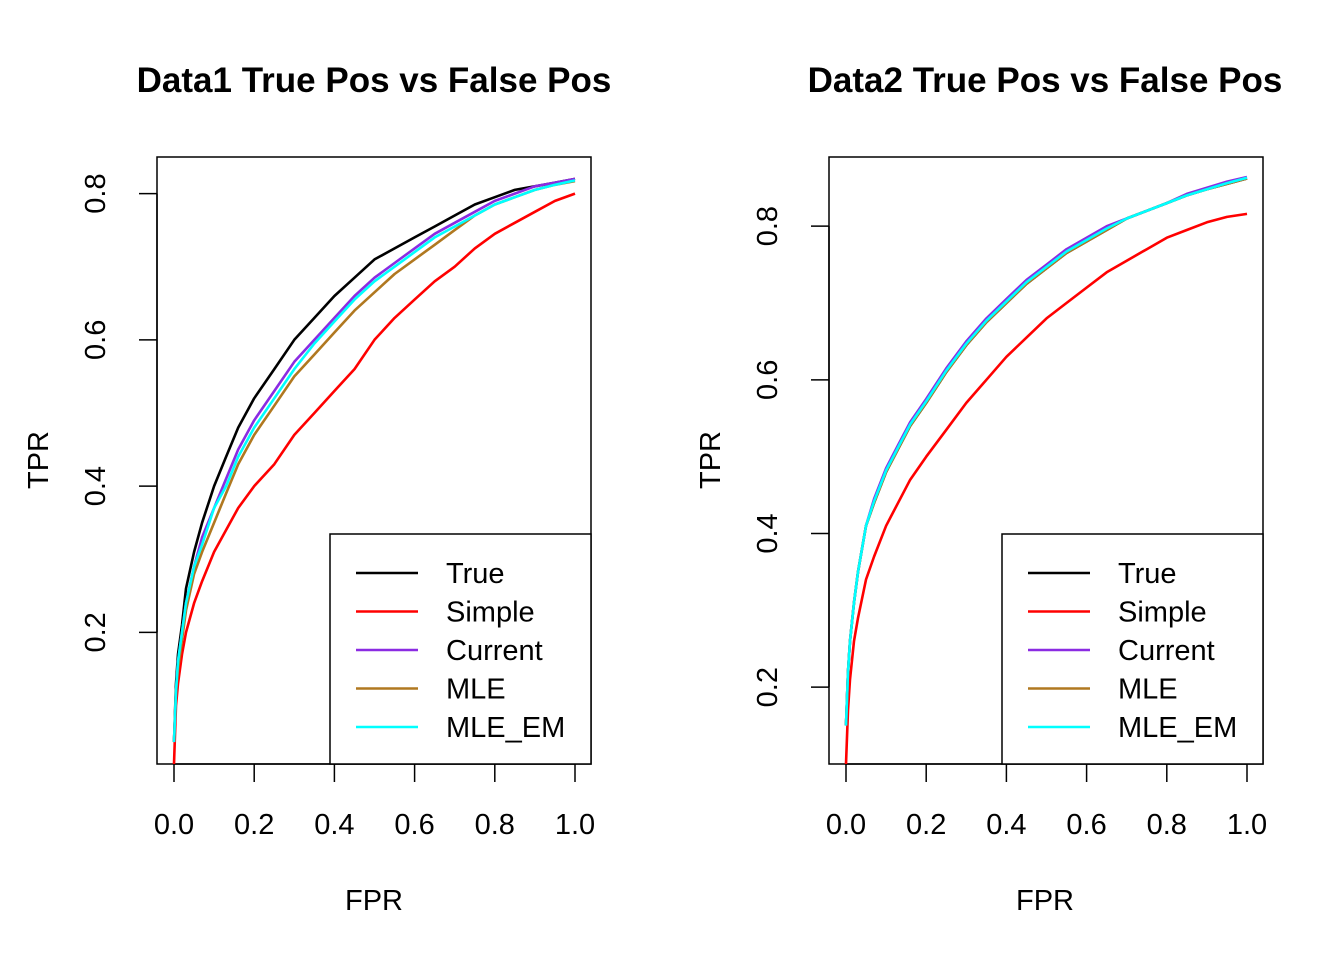  What do you see at coordinates (1045, 80) in the screenshot?
I see `chart-title: Data2 True Pos vs False Pos` at bounding box center [1045, 80].